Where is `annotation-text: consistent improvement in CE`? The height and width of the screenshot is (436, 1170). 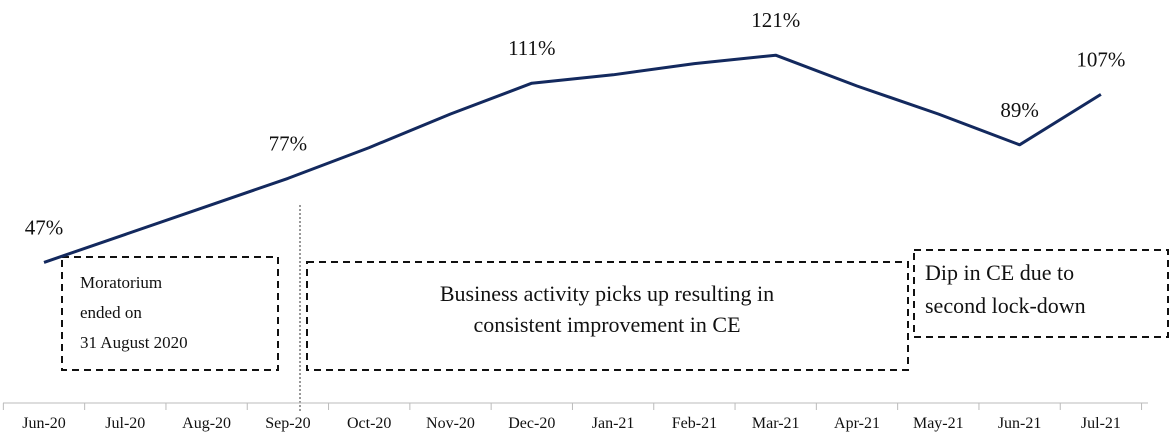
annotation-text: consistent improvement in CE is located at coordinates (606, 324).